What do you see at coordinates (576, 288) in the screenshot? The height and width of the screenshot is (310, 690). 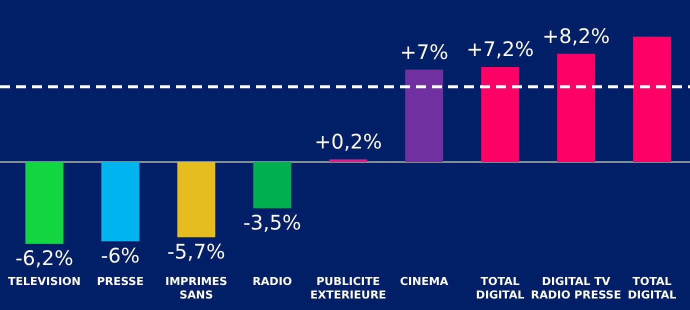 I see `x-tick-label: DIGITAL TV RADIO PRESSE` at bounding box center [576, 288].